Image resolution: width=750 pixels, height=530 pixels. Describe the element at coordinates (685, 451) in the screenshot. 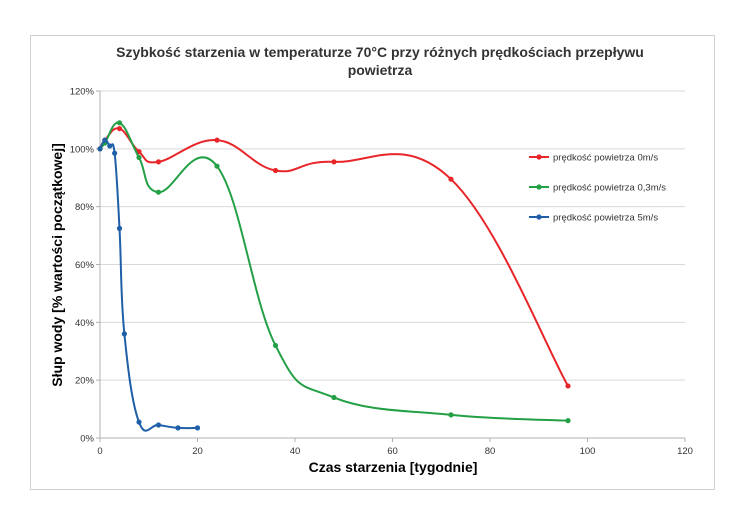

I see `x-tick-label-6: 120` at that location.